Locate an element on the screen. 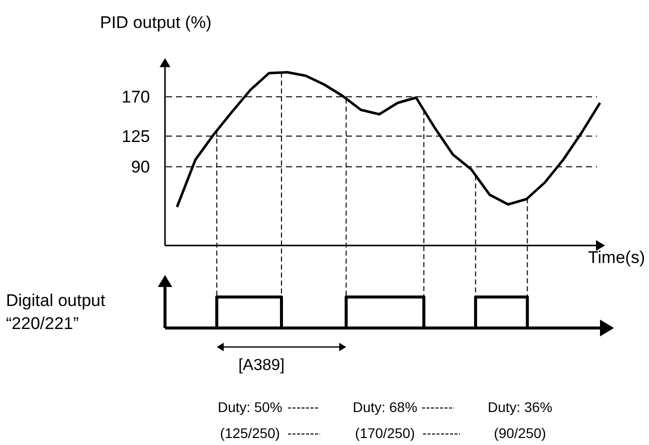 Image resolution: width=649 pixels, height=445 pixels. y-tick-label: 90 is located at coordinates (140, 167).